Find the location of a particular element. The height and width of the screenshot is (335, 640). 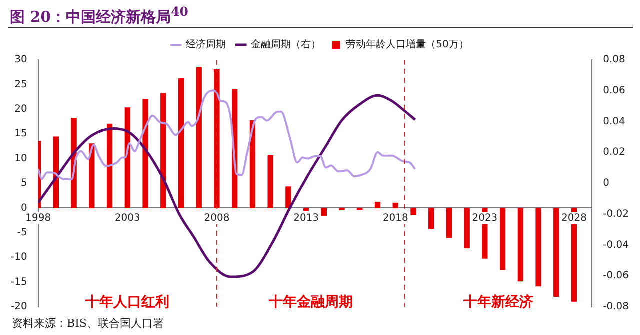

y2-tick-label: -0.02 is located at coordinates (616, 214).